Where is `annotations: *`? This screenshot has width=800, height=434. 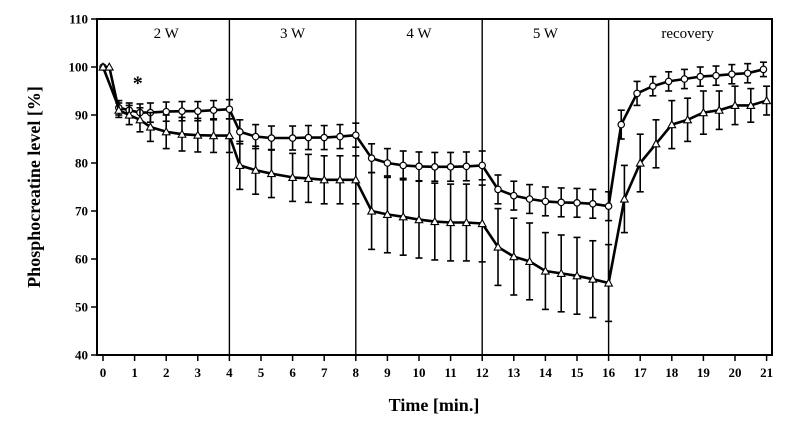
annotations: * is located at coordinates (138, 83).